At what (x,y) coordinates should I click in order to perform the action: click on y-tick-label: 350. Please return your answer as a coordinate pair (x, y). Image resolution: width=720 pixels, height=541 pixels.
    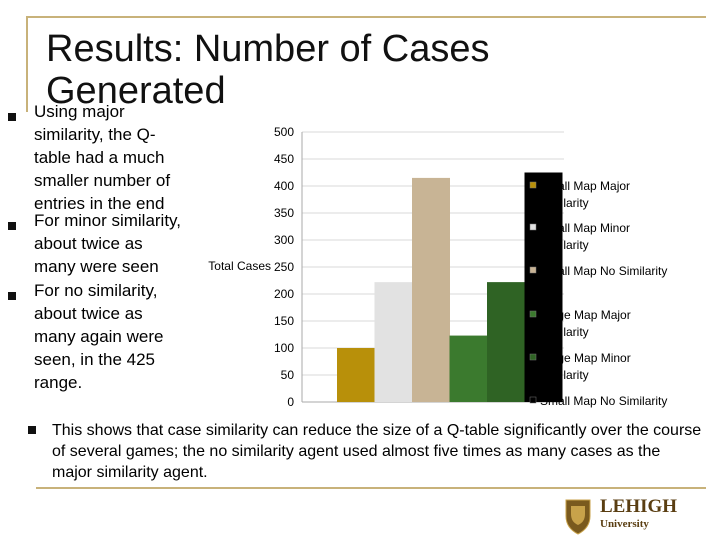
    Looking at the image, I should click on (284, 213).